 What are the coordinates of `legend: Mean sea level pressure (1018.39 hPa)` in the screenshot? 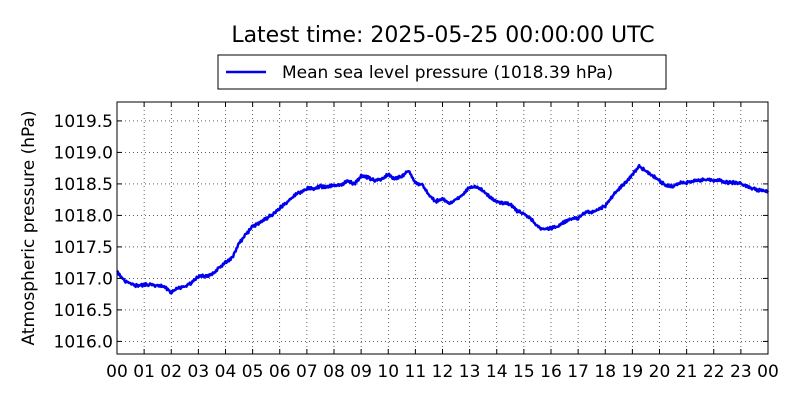 It's located at (442, 72).